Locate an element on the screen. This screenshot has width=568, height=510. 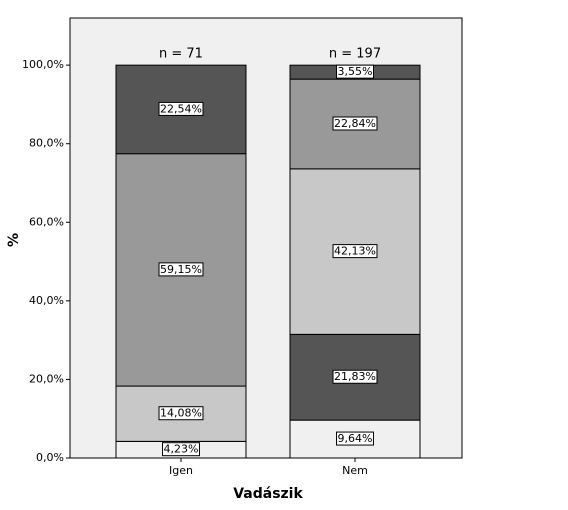
value-label: 22,54% is located at coordinates (181, 108).